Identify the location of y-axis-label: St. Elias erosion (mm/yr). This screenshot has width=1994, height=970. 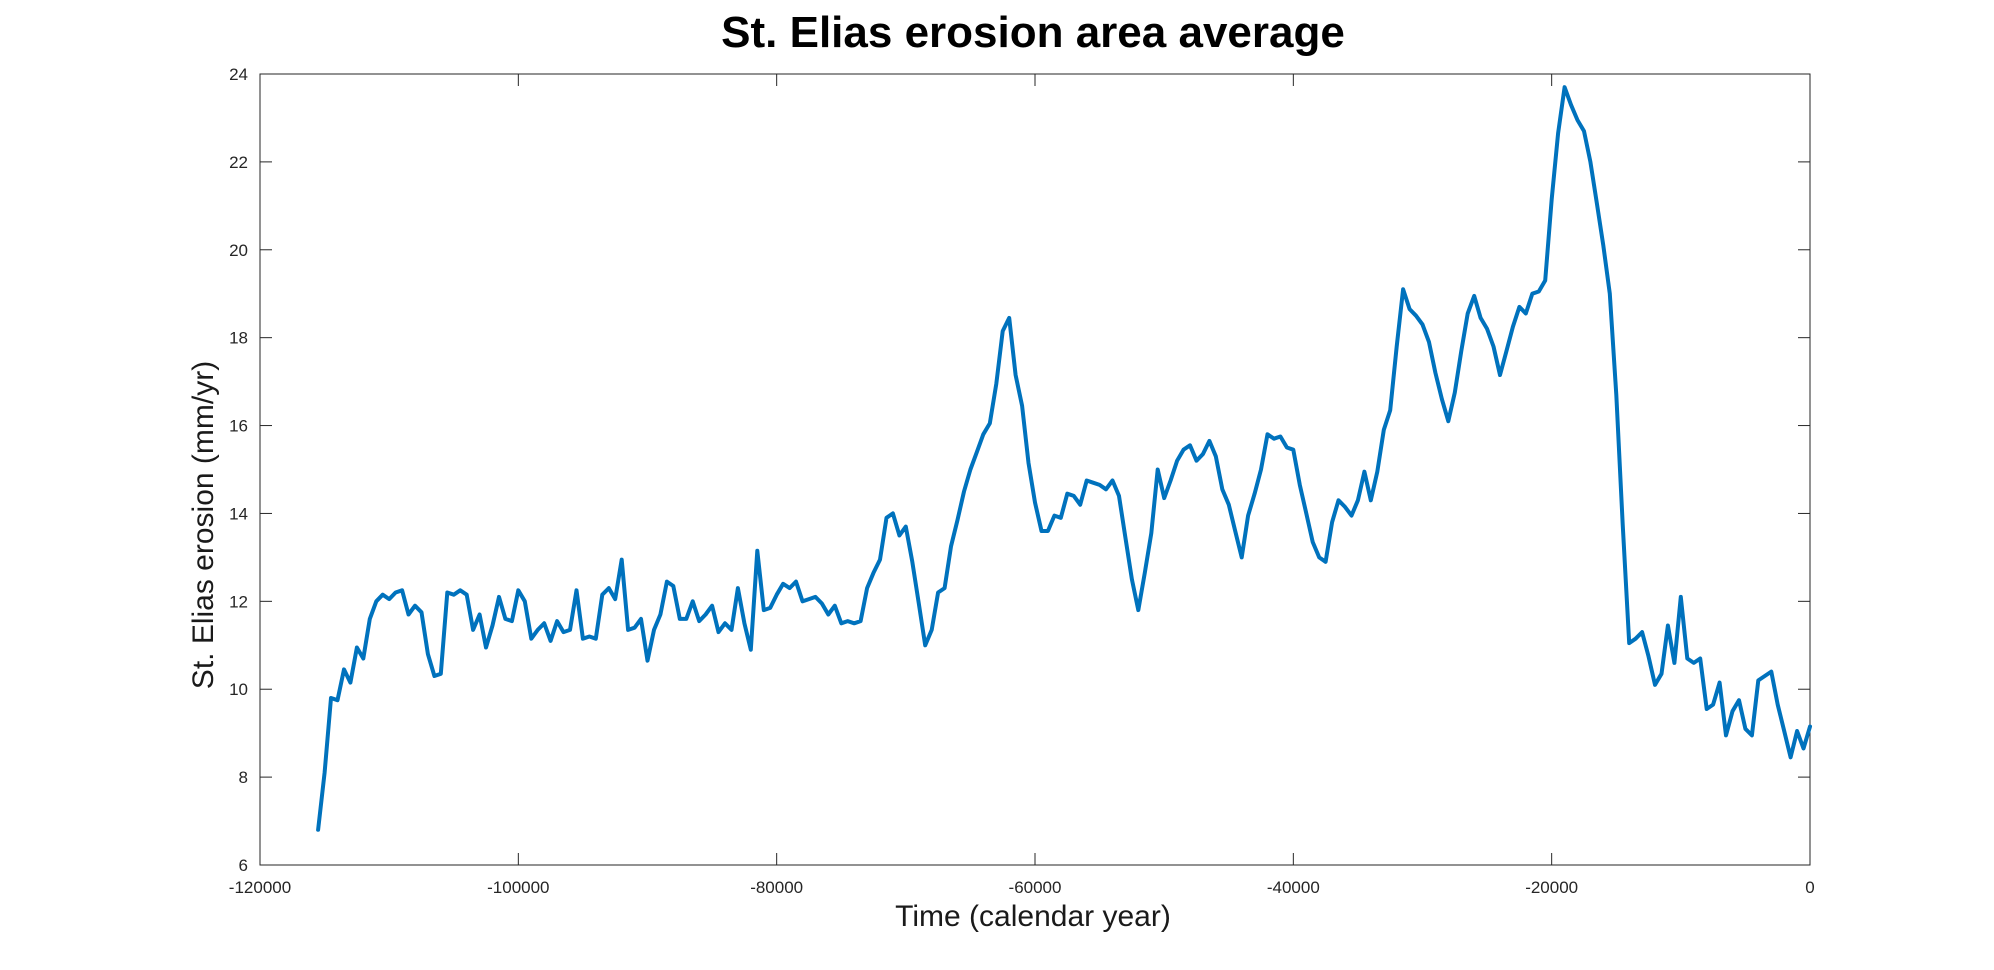
(203, 525).